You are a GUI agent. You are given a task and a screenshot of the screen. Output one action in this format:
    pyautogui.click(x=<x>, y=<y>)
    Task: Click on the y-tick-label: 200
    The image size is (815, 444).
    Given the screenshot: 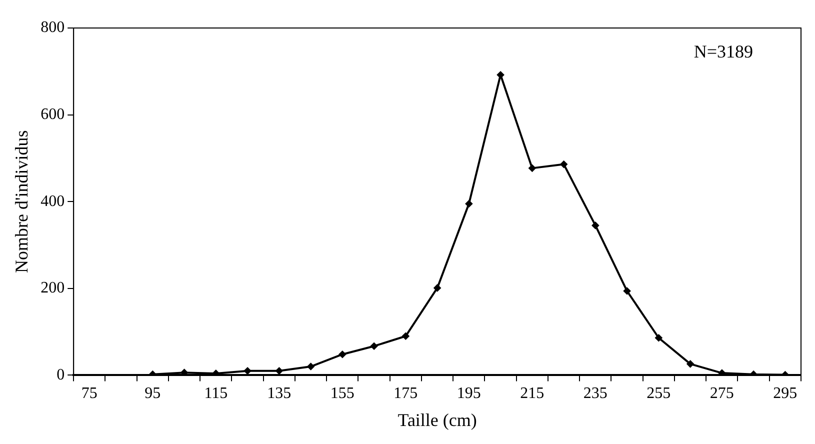 What is the action you would take?
    pyautogui.click(x=52, y=288)
    